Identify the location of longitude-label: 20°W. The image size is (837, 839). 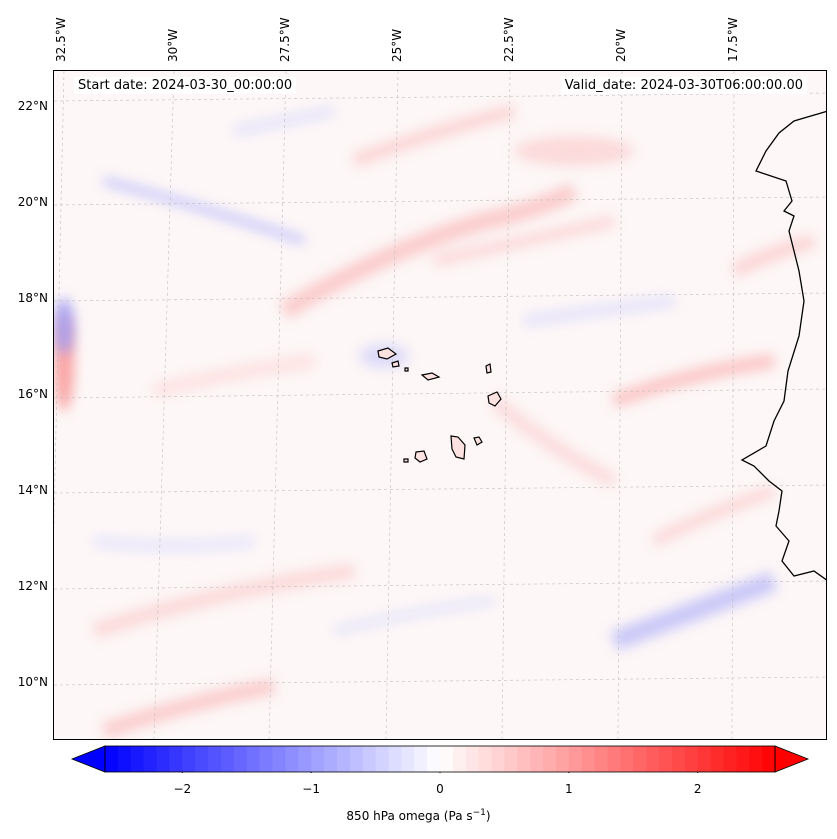
(621, 45).